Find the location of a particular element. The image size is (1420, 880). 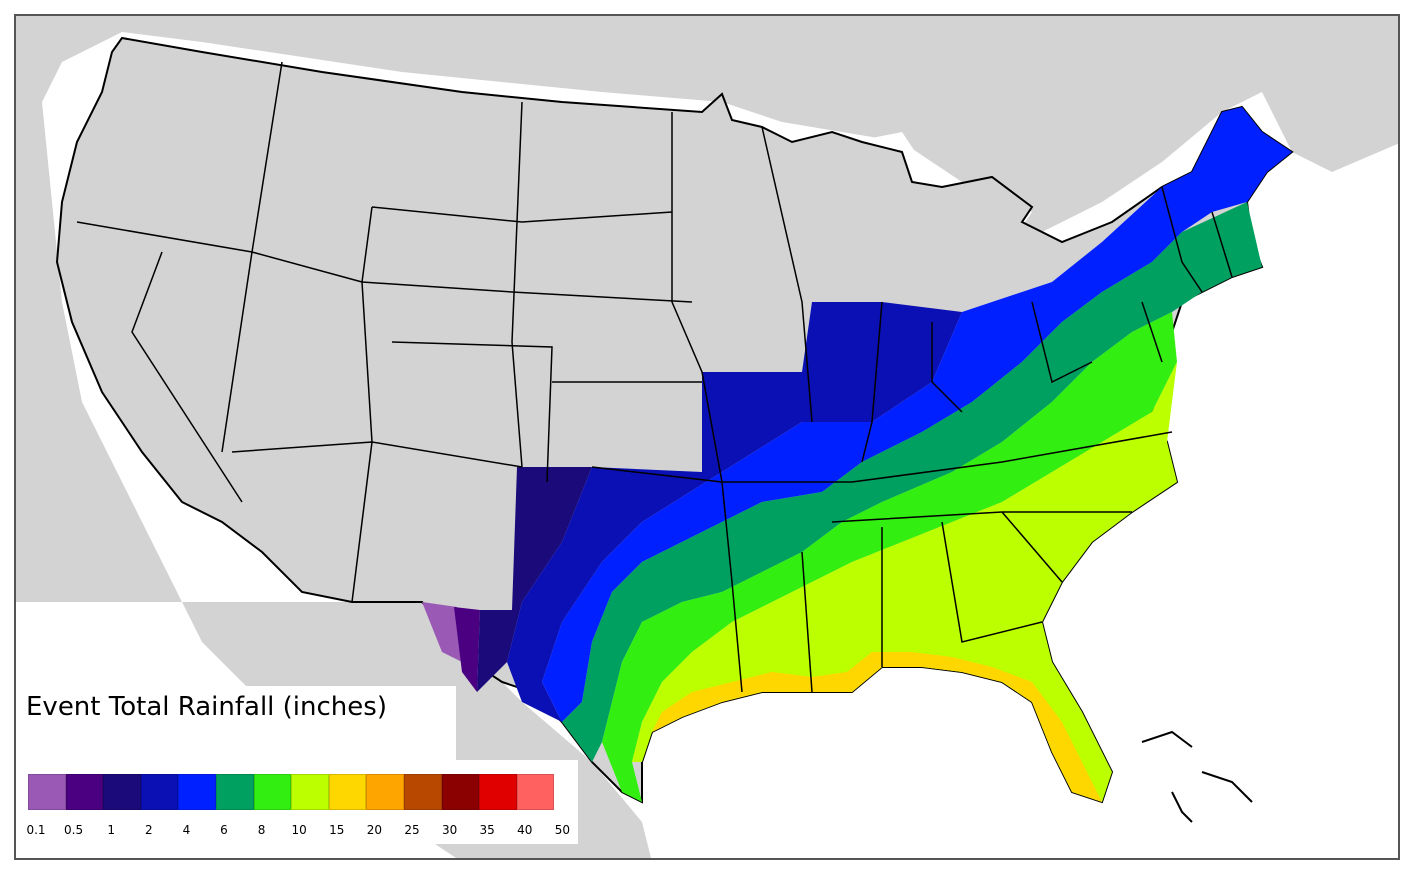

legend-tick-label: 8 is located at coordinates (261, 830).